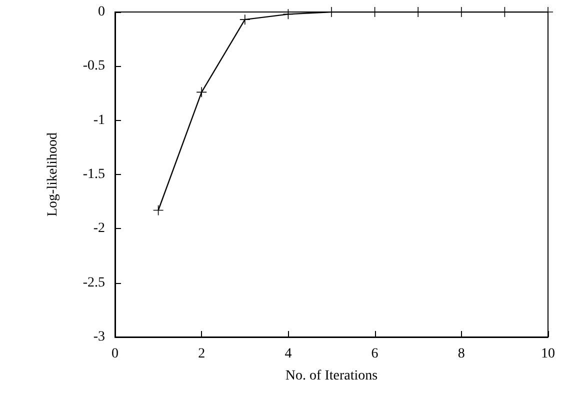 Image resolution: width=573 pixels, height=407 pixels. Describe the element at coordinates (93, 174) in the screenshot. I see `y-tick-label: -1.5` at that location.